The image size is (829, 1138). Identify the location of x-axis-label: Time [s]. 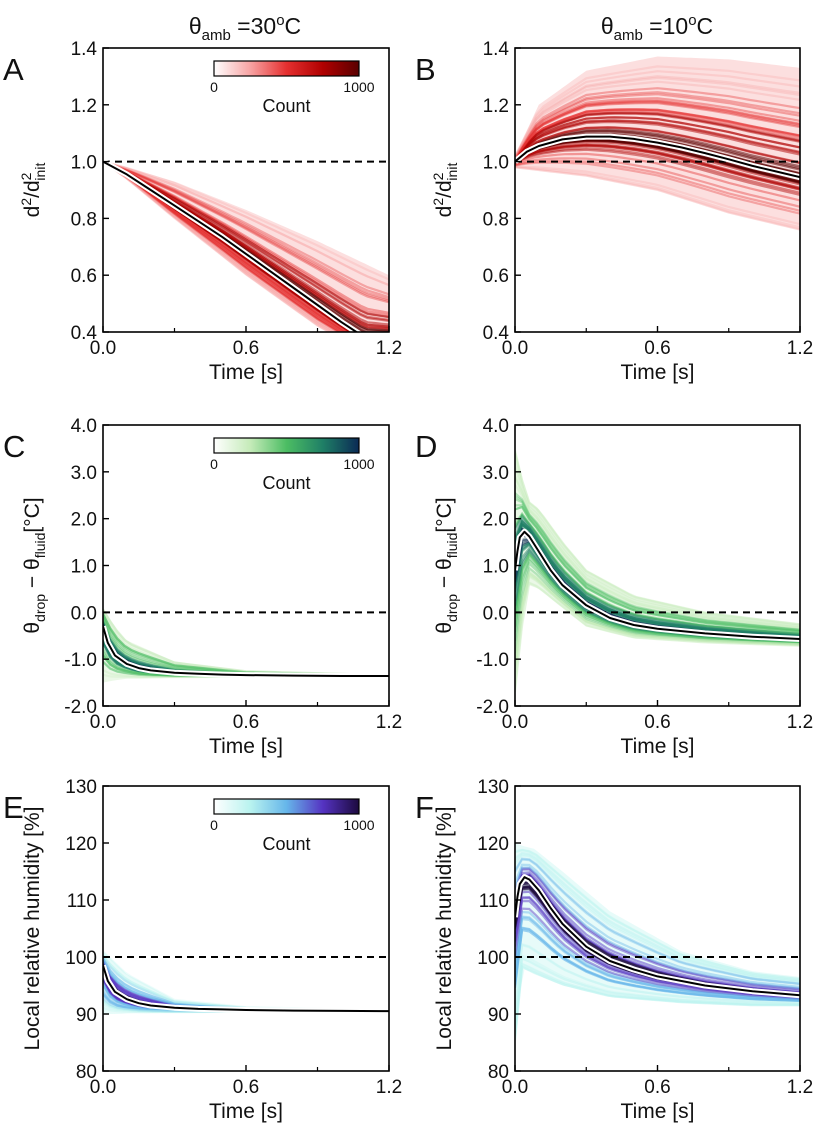
(658, 372).